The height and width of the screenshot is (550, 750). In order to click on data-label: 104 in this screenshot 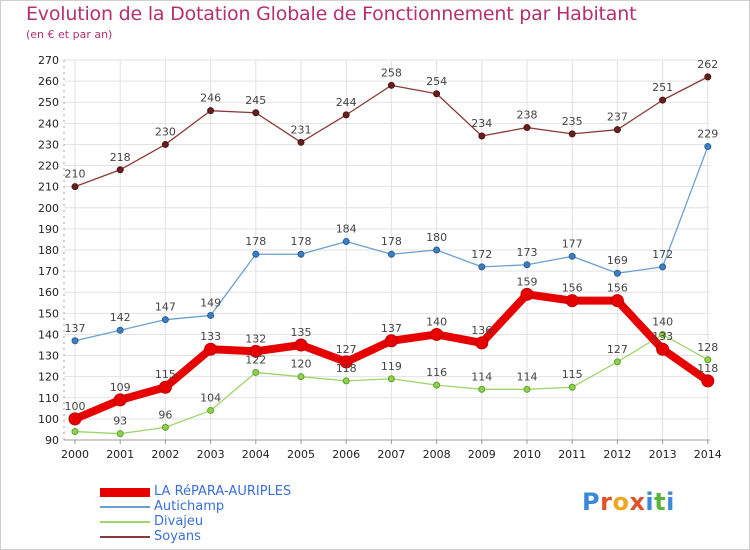, I will do `click(210, 397)`.